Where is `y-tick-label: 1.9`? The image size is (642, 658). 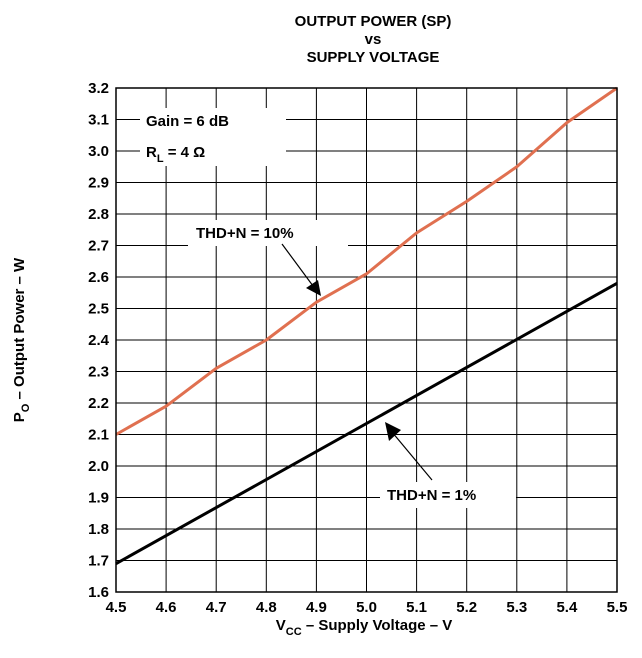 y-tick-label: 1.9 is located at coordinates (98, 498).